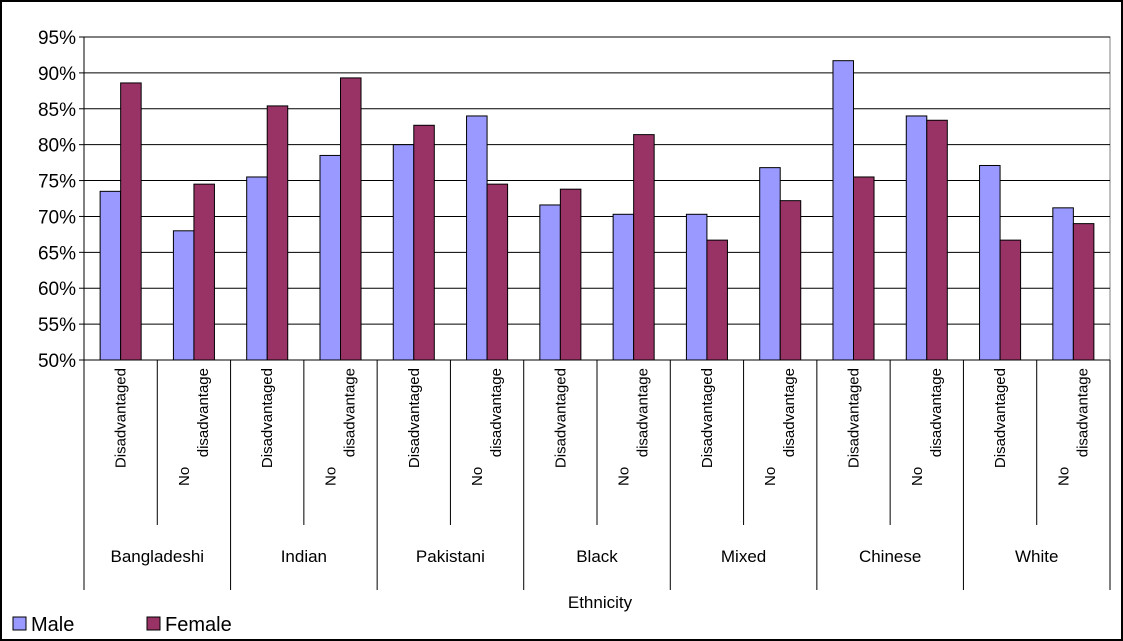  I want to click on legend: Male Female, so click(122, 625).